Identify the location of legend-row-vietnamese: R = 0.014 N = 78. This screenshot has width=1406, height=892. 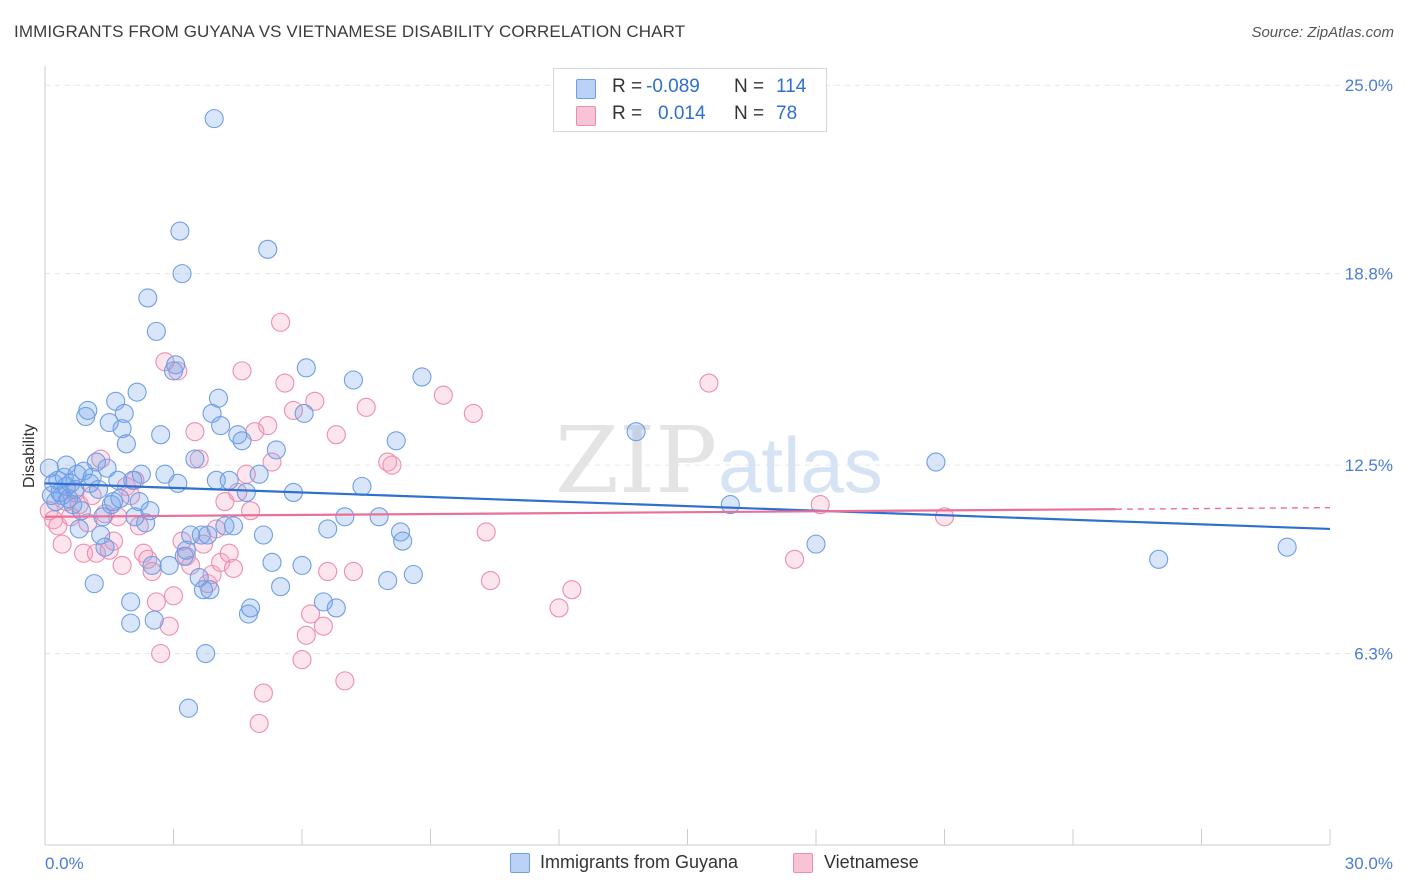
(690, 114).